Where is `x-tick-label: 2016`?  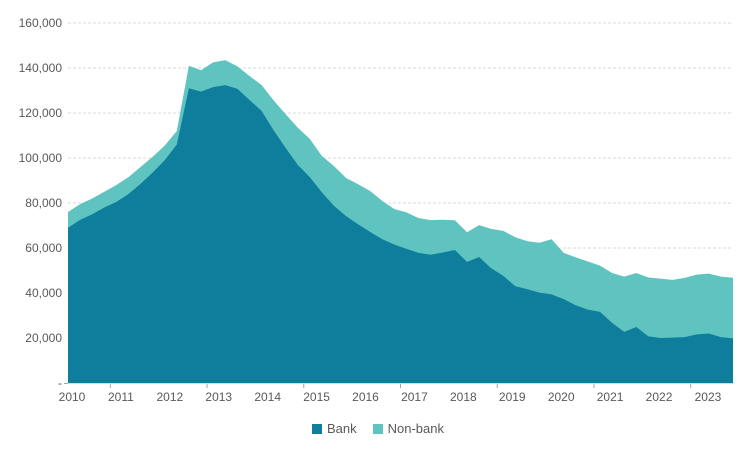 x-tick-label: 2016 is located at coordinates (365, 397).